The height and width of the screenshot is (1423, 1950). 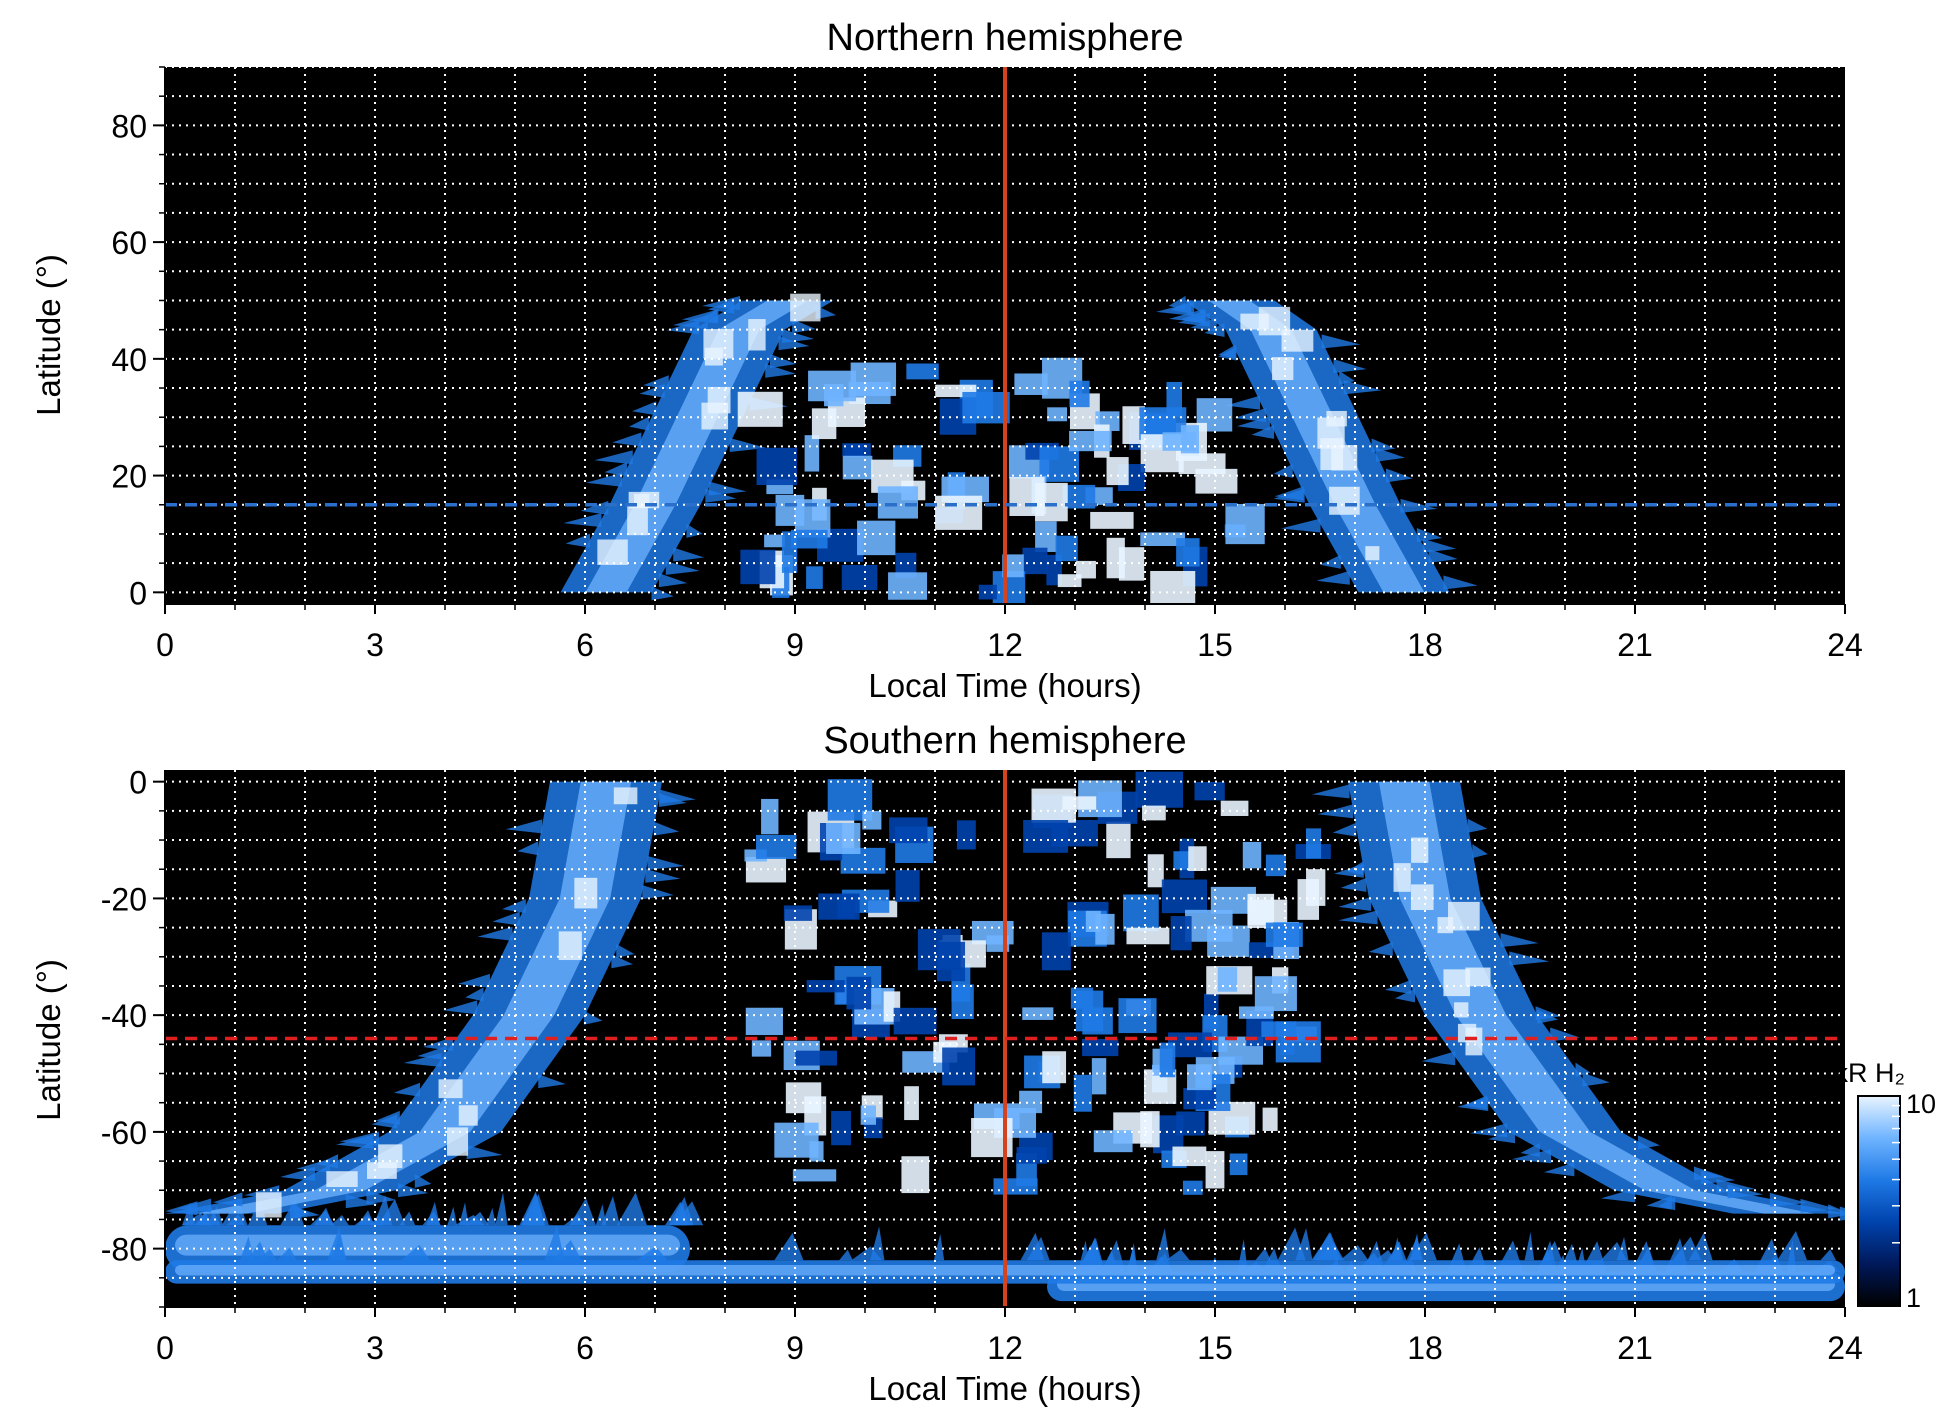 I want to click on s-xtick-label: 9, so click(x=795, y=1348).